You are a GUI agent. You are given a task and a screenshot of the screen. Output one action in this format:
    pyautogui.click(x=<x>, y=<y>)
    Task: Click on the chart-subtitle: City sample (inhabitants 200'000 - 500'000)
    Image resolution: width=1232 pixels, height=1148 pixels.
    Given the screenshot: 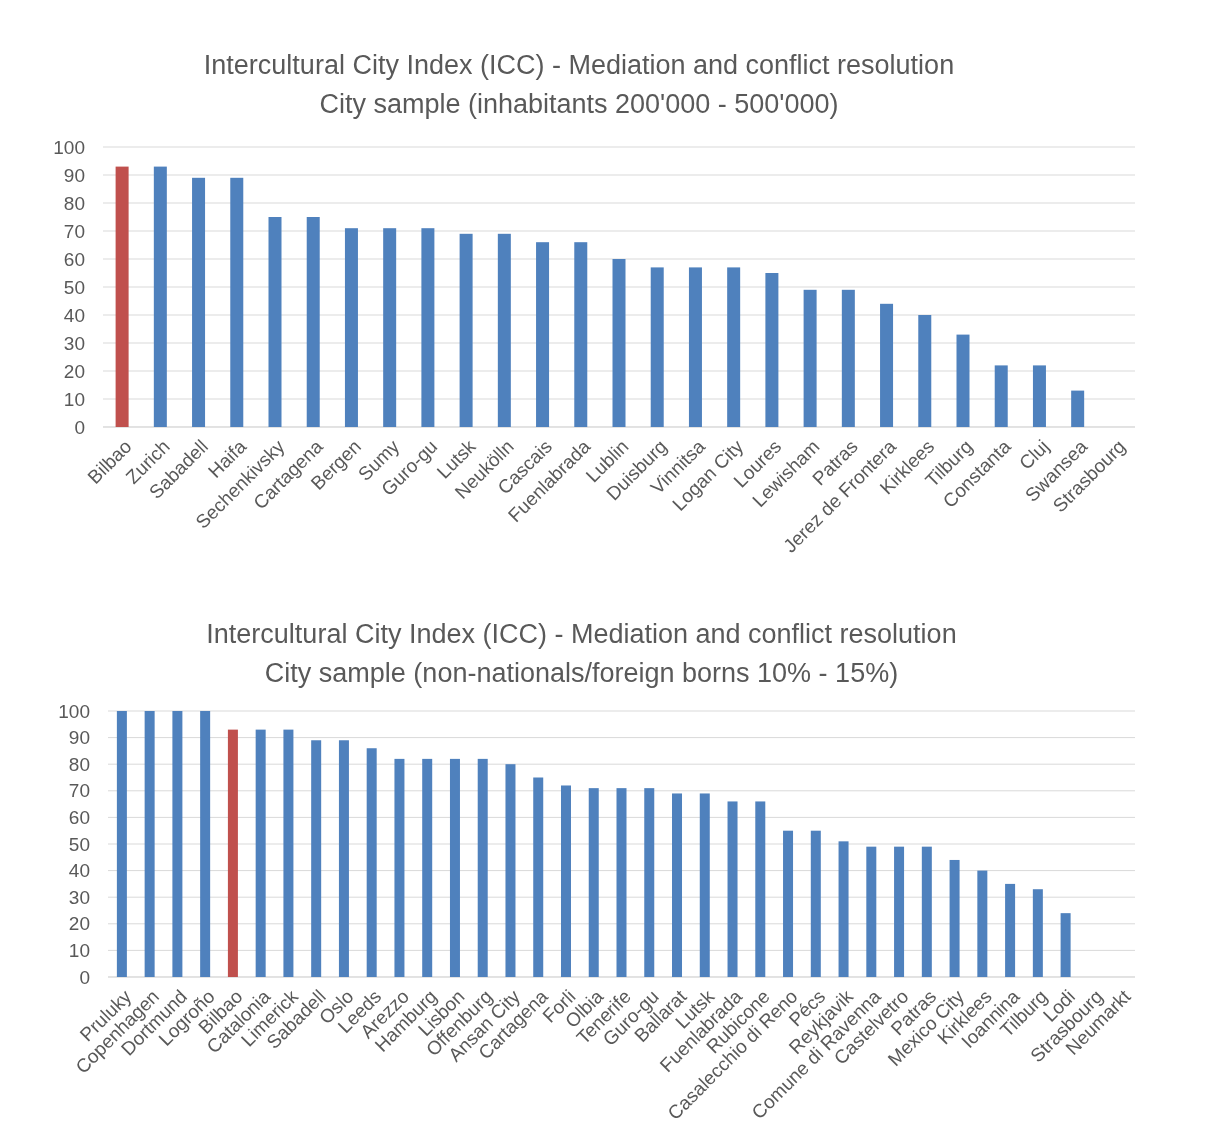 What is the action you would take?
    pyautogui.click(x=579, y=104)
    